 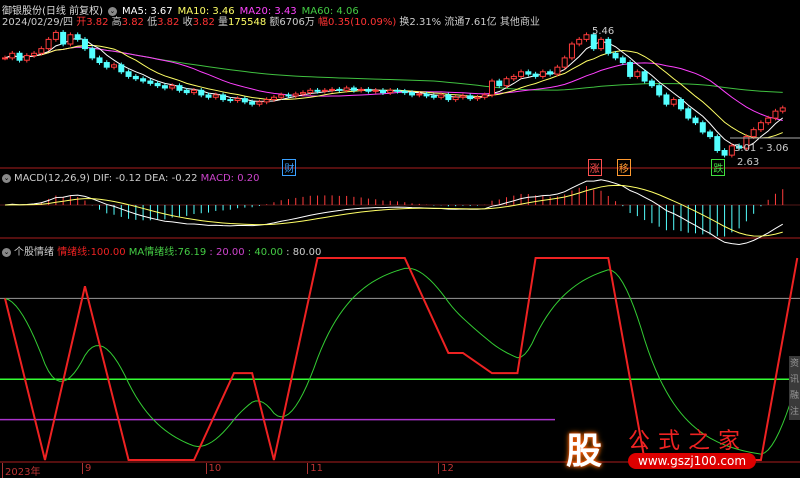 What do you see at coordinates (748, 162) in the screenshot?
I see `low-annotation: 2.63` at bounding box center [748, 162].